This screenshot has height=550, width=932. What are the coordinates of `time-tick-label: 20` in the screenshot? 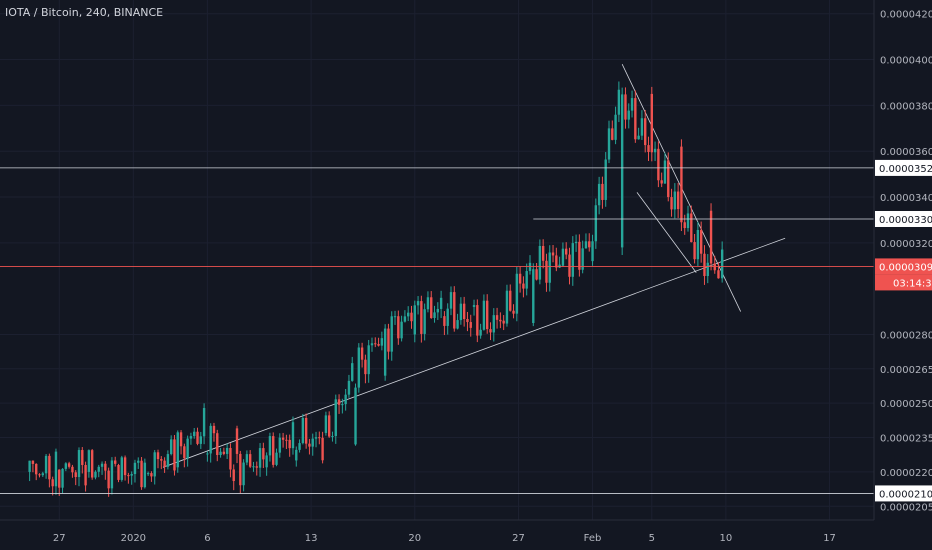 It's located at (414, 538).